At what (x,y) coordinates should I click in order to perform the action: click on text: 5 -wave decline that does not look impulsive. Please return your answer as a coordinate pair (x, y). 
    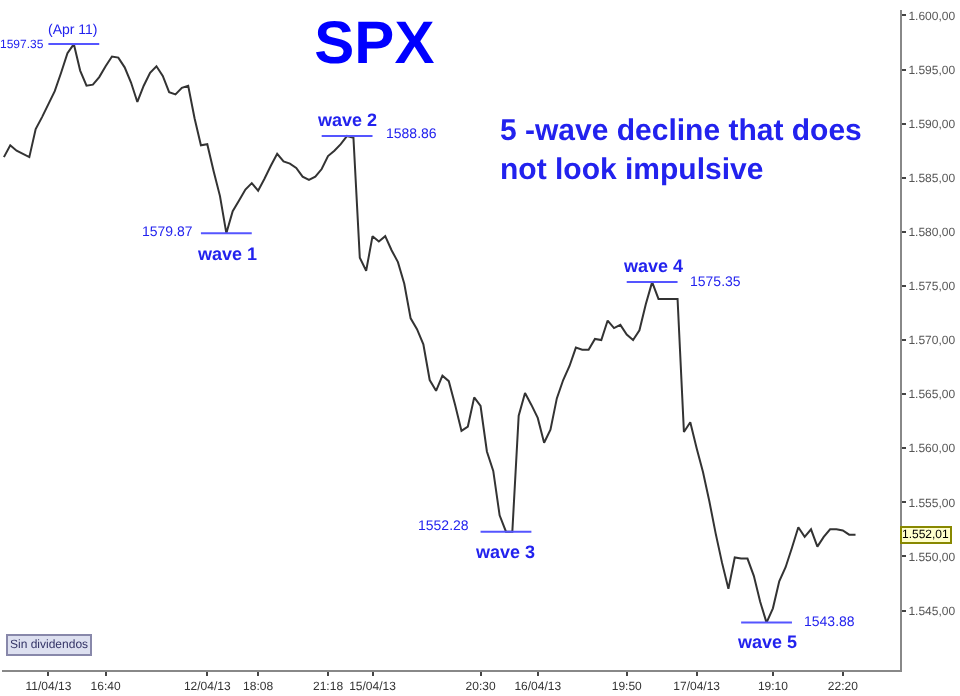
    Looking at the image, I should click on (681, 150).